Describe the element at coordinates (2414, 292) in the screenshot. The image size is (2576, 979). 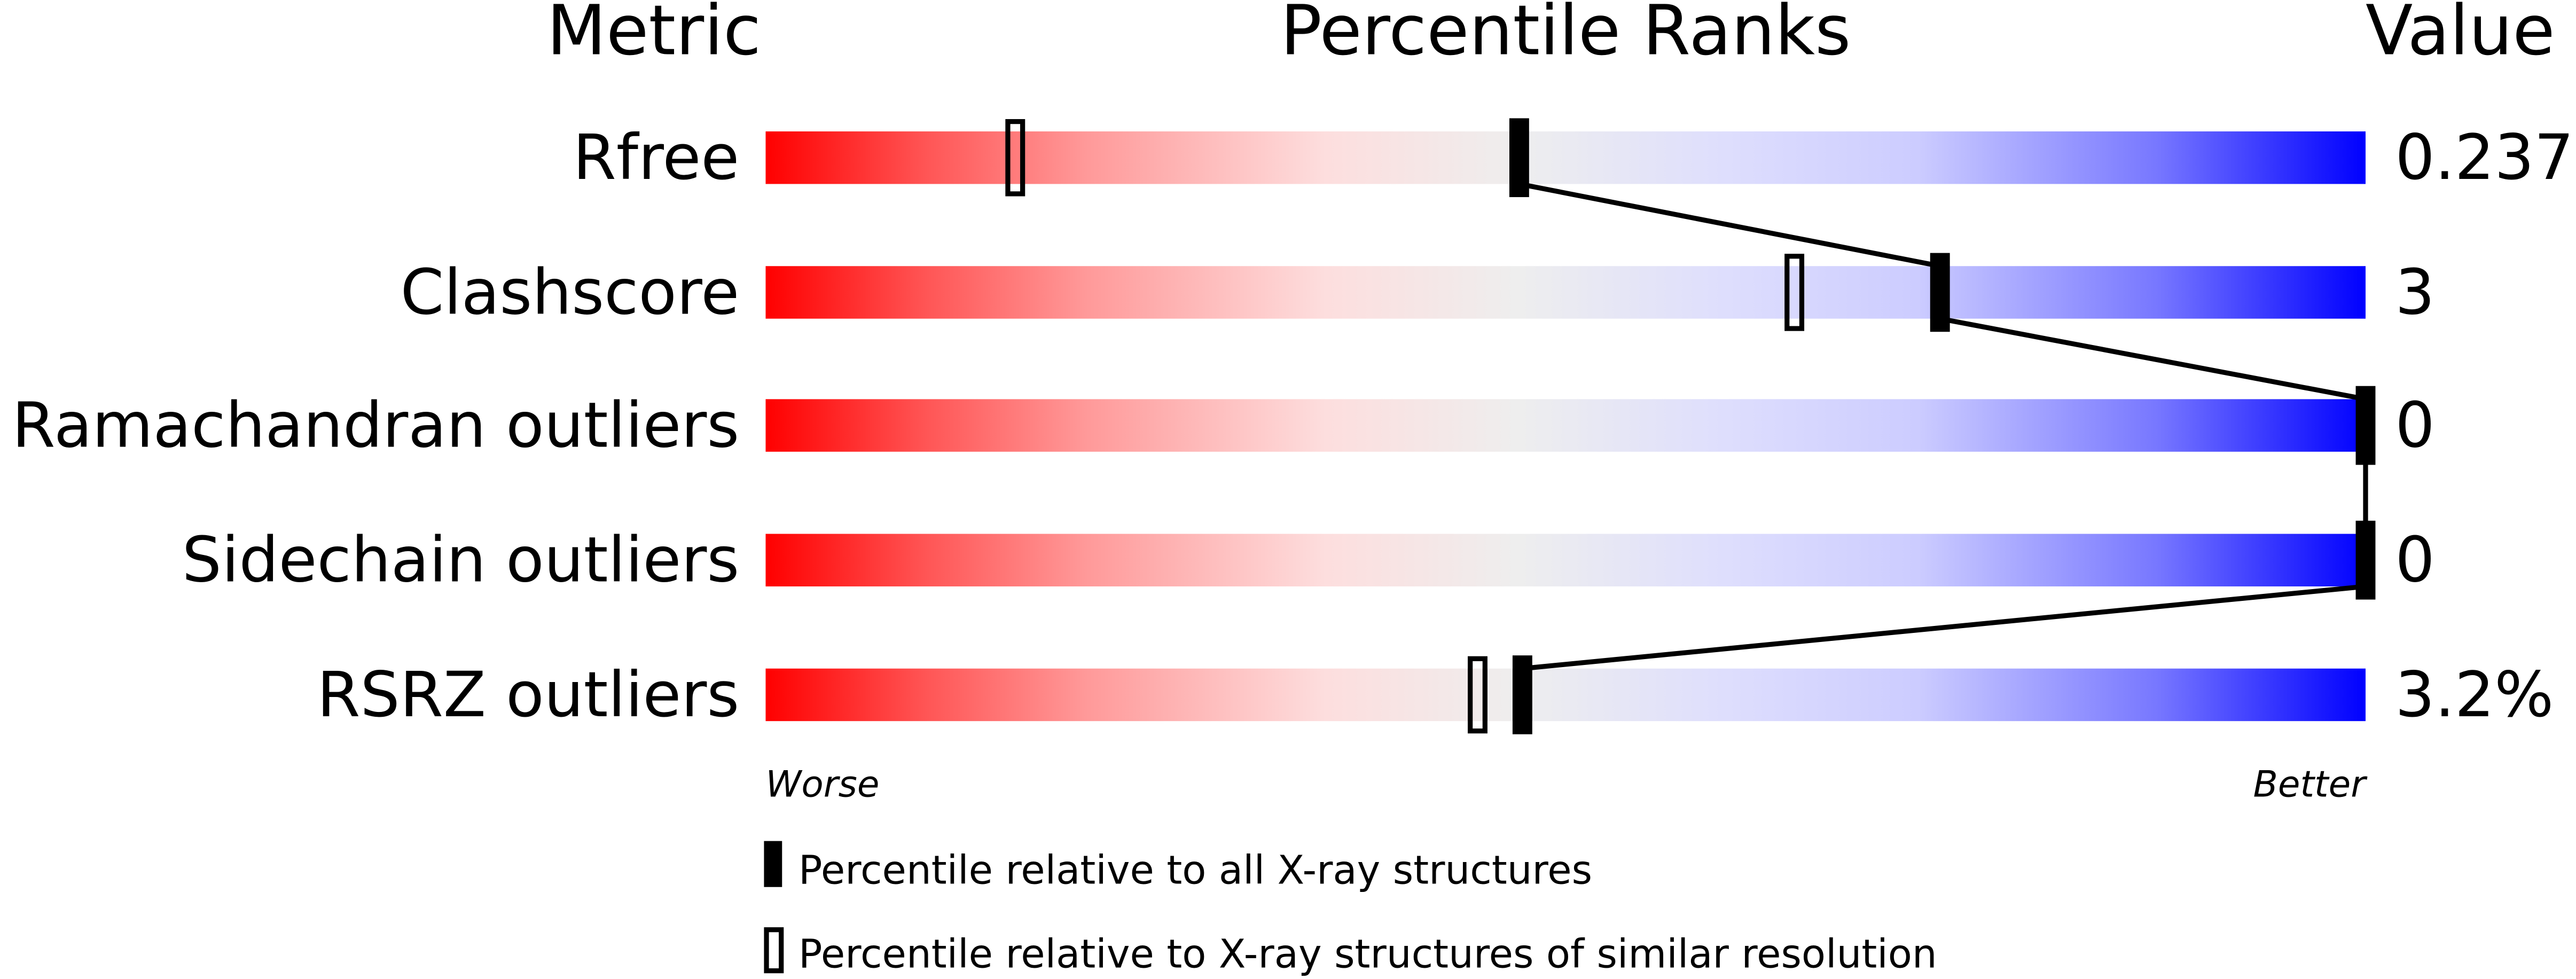
I see `metric-value: 3` at that location.